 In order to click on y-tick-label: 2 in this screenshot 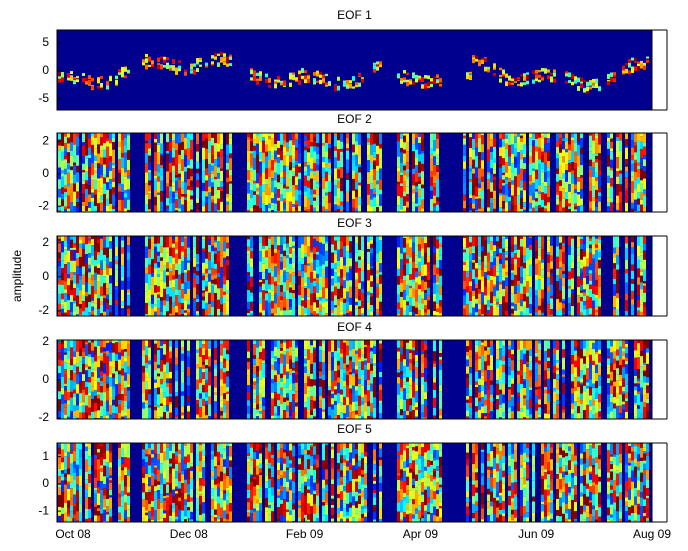, I will do `click(45, 140)`.